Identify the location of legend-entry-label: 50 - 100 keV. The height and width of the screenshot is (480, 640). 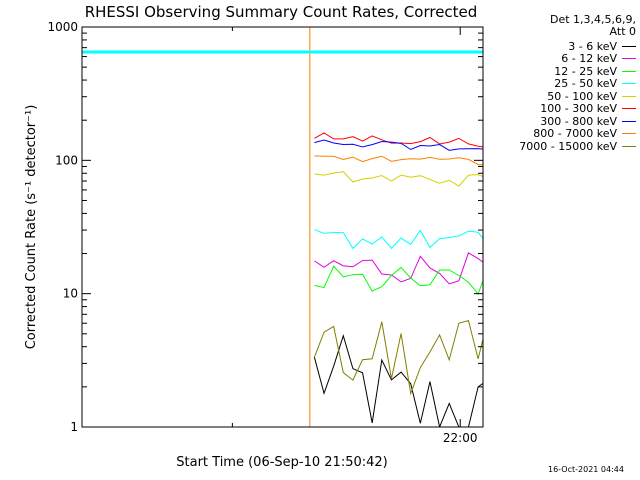
(582, 96).